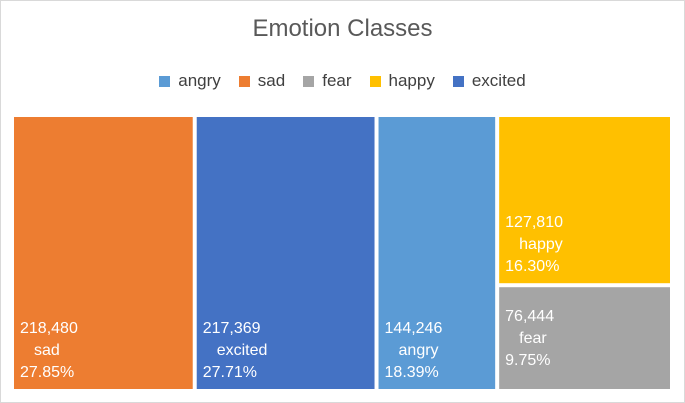 This screenshot has height=403, width=685. I want to click on legend-item-angry: angry, so click(190, 81).